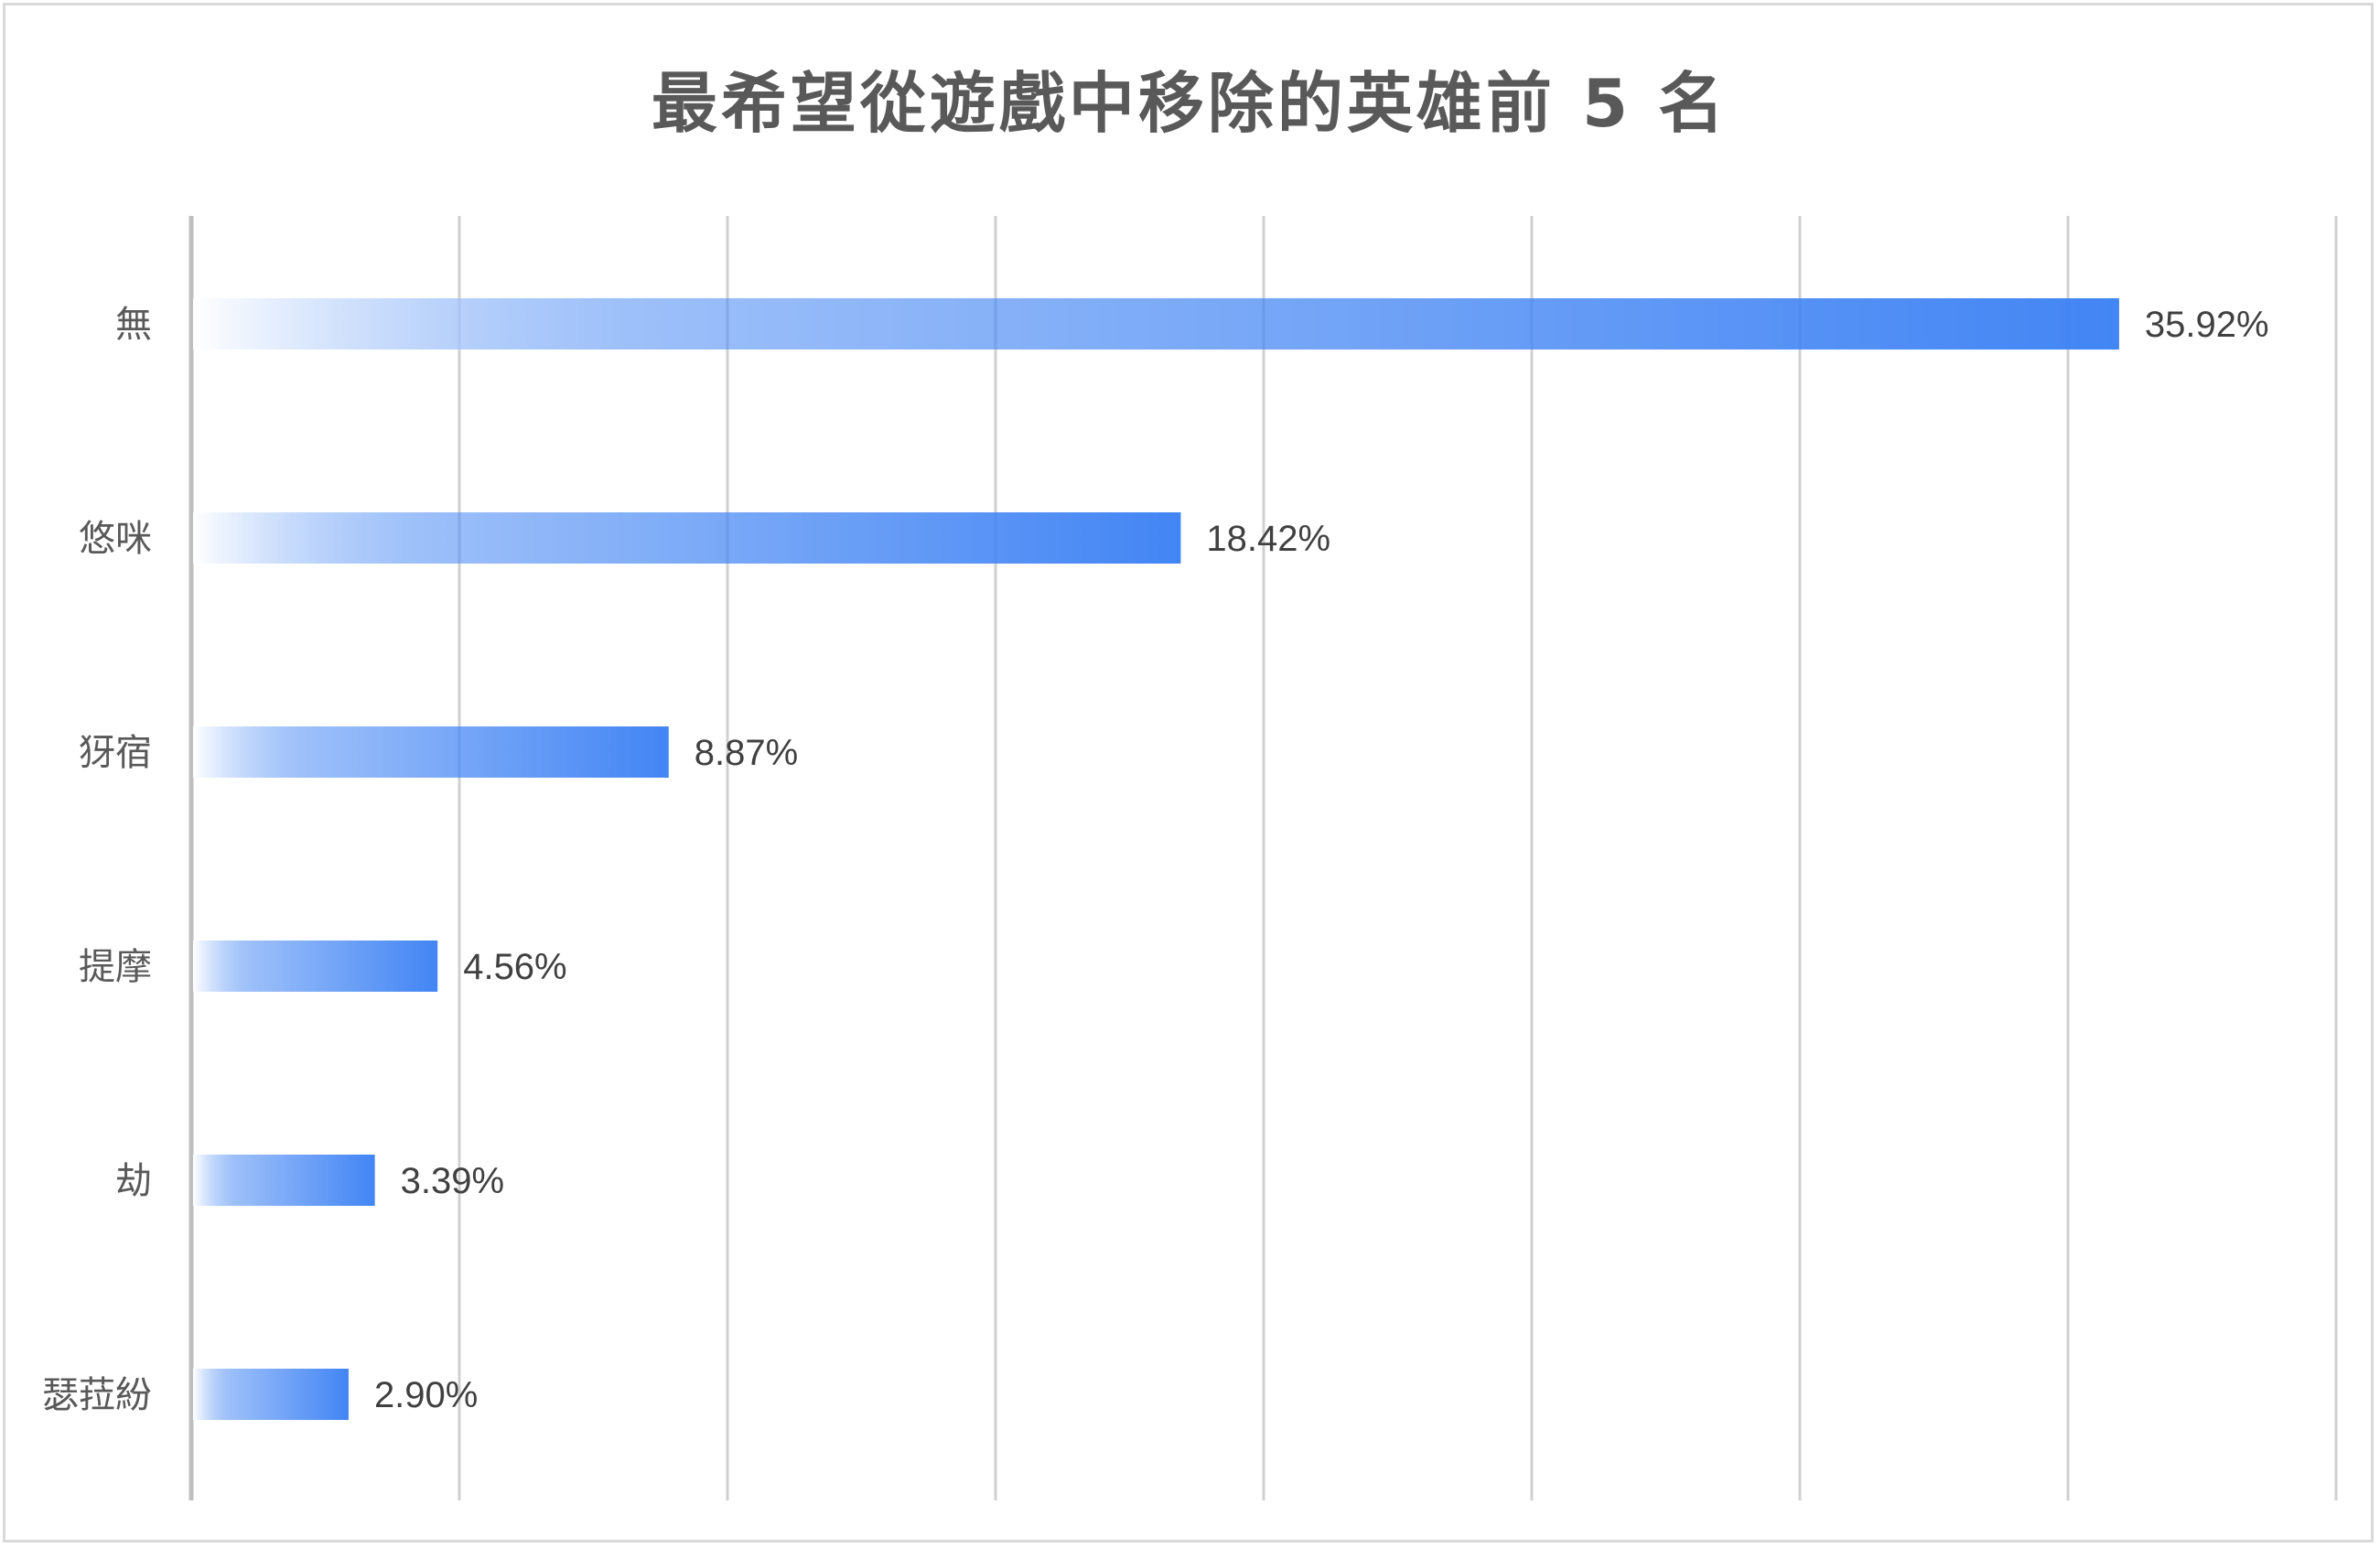 The width and height of the screenshot is (2380, 1548). Describe the element at coordinates (1268, 539) in the screenshot. I see `value-label: 18.42%` at that location.